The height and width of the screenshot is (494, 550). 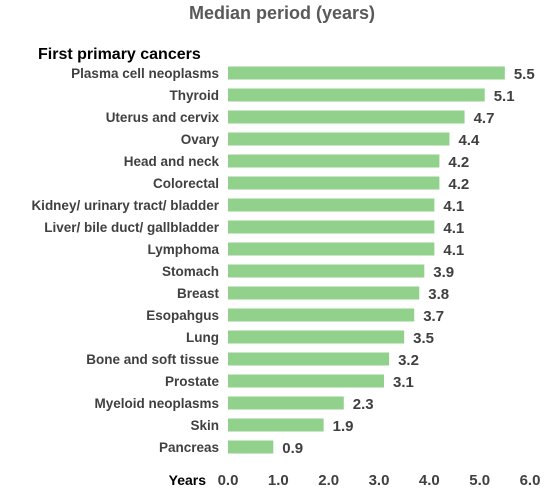 I want to click on x-tick-3: 3.0, so click(x=379, y=480).